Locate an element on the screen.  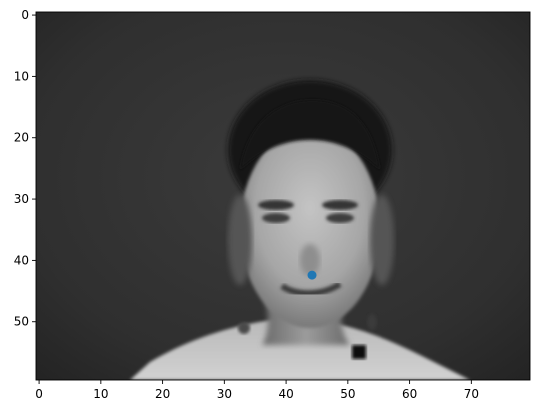
scatter-points is located at coordinates (312, 275).